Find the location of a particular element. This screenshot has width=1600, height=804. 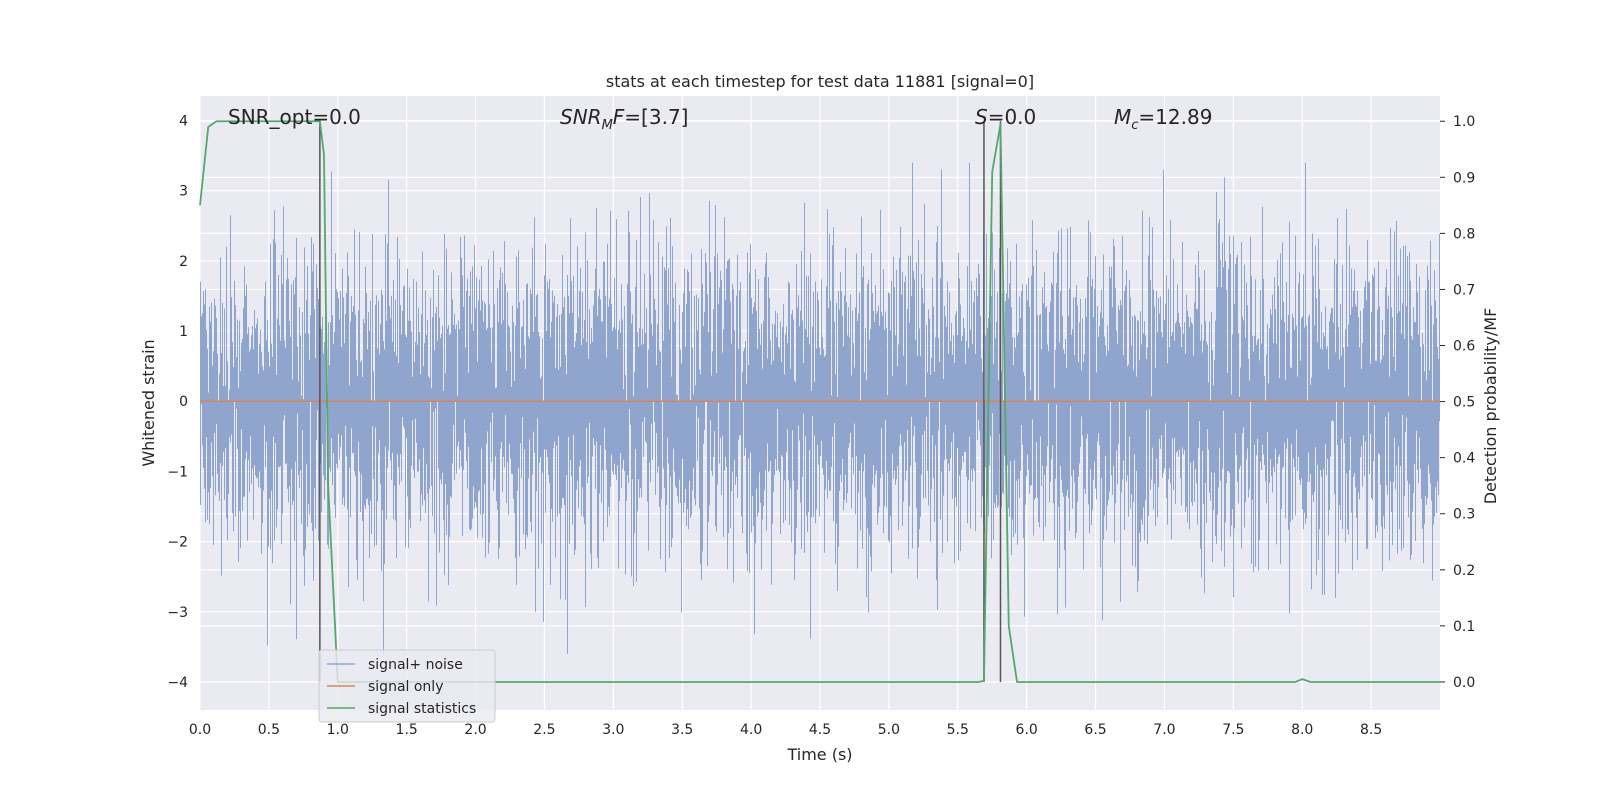

legend-label-signal-noise: signal+ noise is located at coordinates (415, 665).